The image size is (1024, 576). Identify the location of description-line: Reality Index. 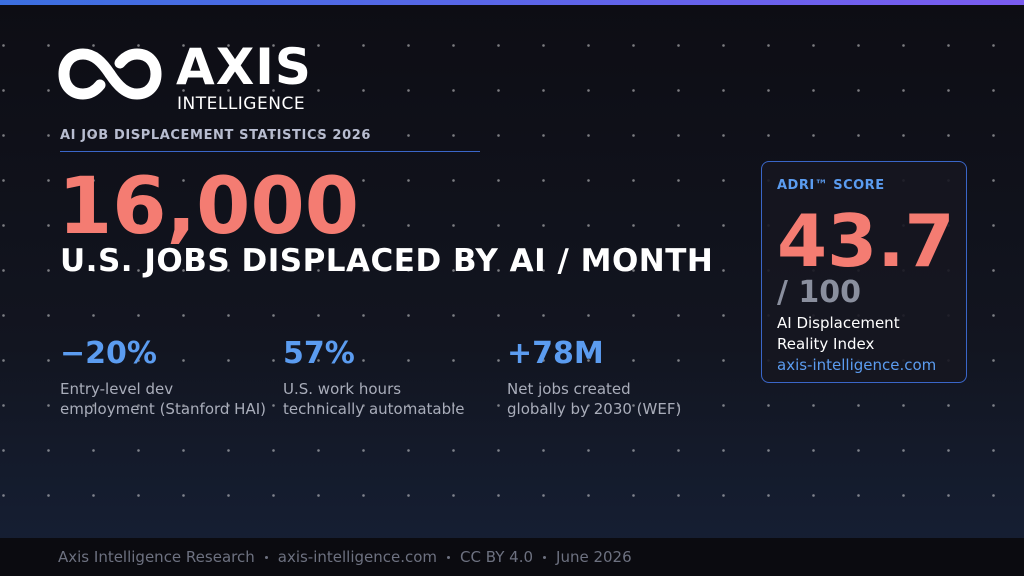
(826, 344).